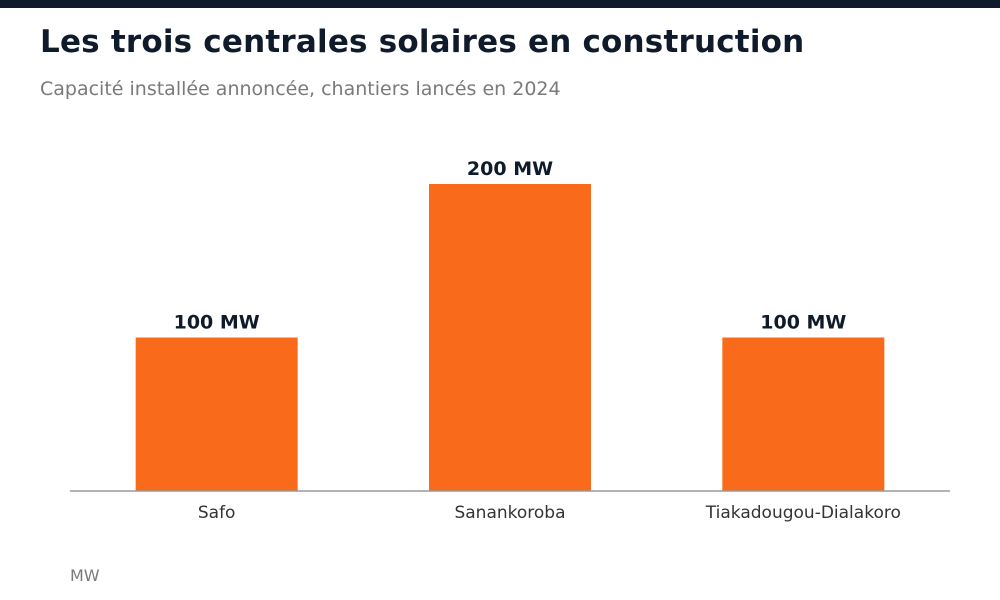 The height and width of the screenshot is (600, 1000). Describe the element at coordinates (85, 575) in the screenshot. I see `unit-note: MW` at that location.